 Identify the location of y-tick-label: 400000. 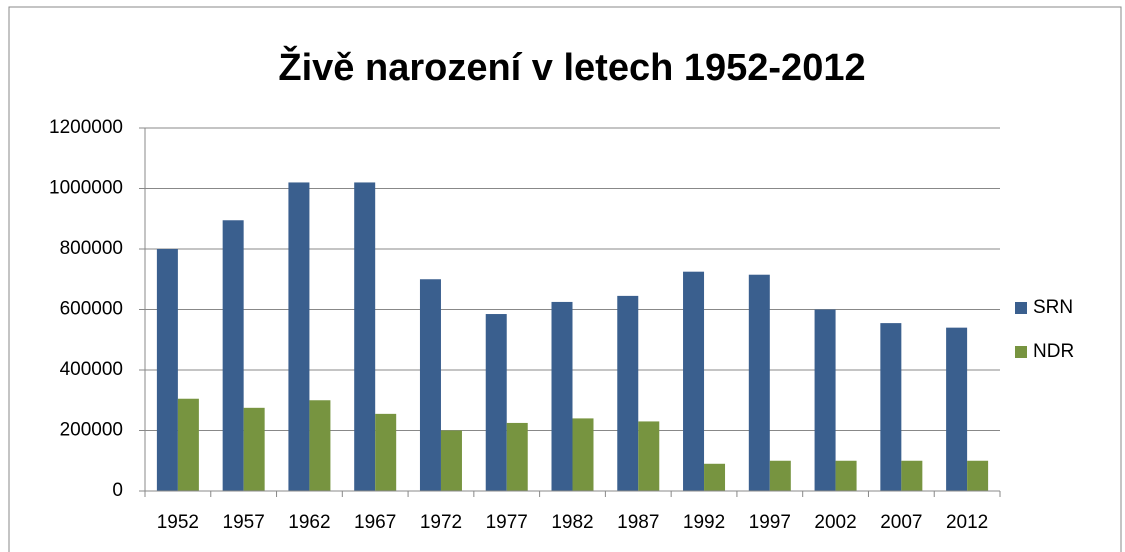
(91, 369).